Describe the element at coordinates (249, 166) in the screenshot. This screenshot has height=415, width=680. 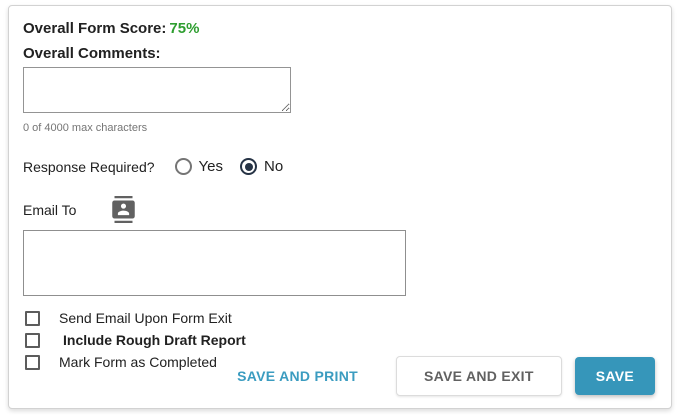
I see `radio-no-icon` at that location.